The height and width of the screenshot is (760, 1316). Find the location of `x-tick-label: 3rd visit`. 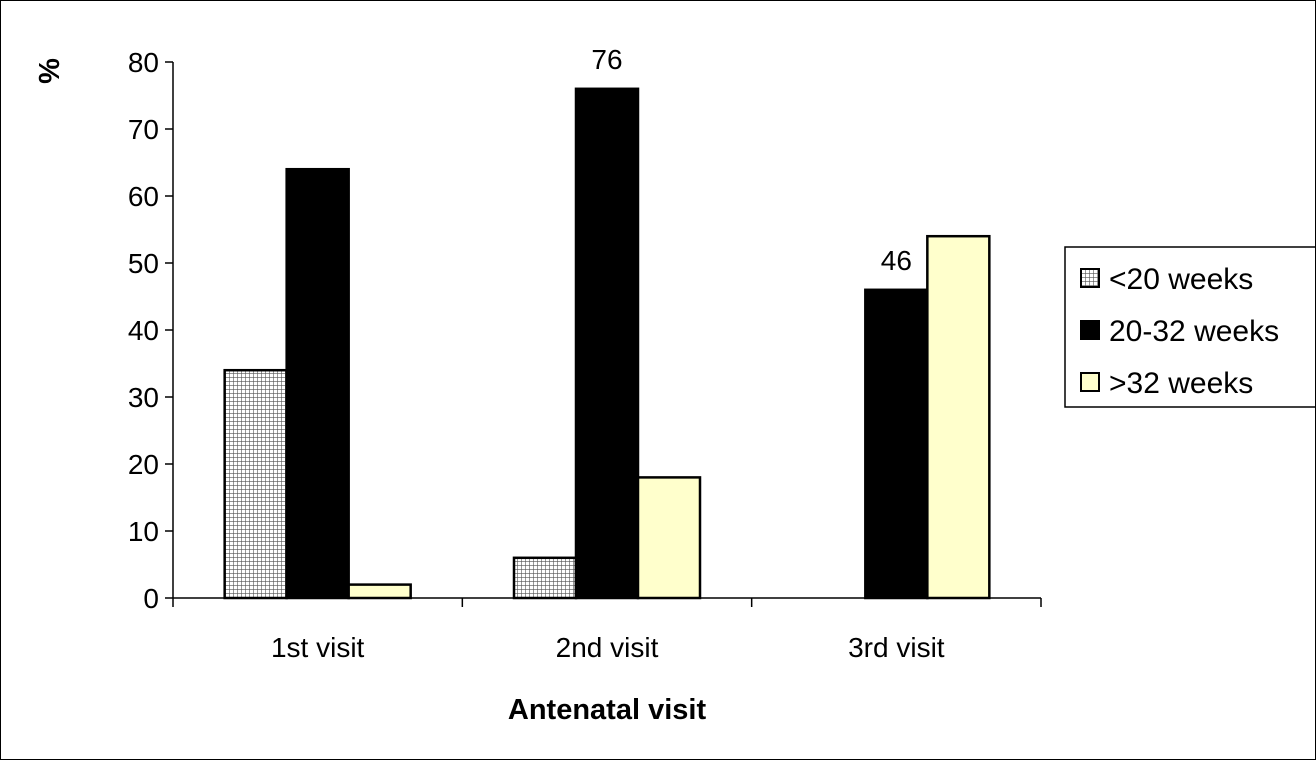

x-tick-label: 3rd visit is located at coordinates (896, 647).